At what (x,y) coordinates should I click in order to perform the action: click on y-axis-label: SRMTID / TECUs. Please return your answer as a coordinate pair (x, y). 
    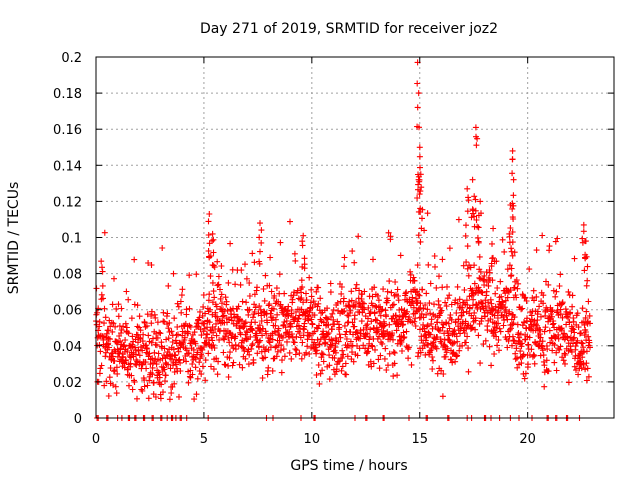
    Looking at the image, I should click on (14, 238).